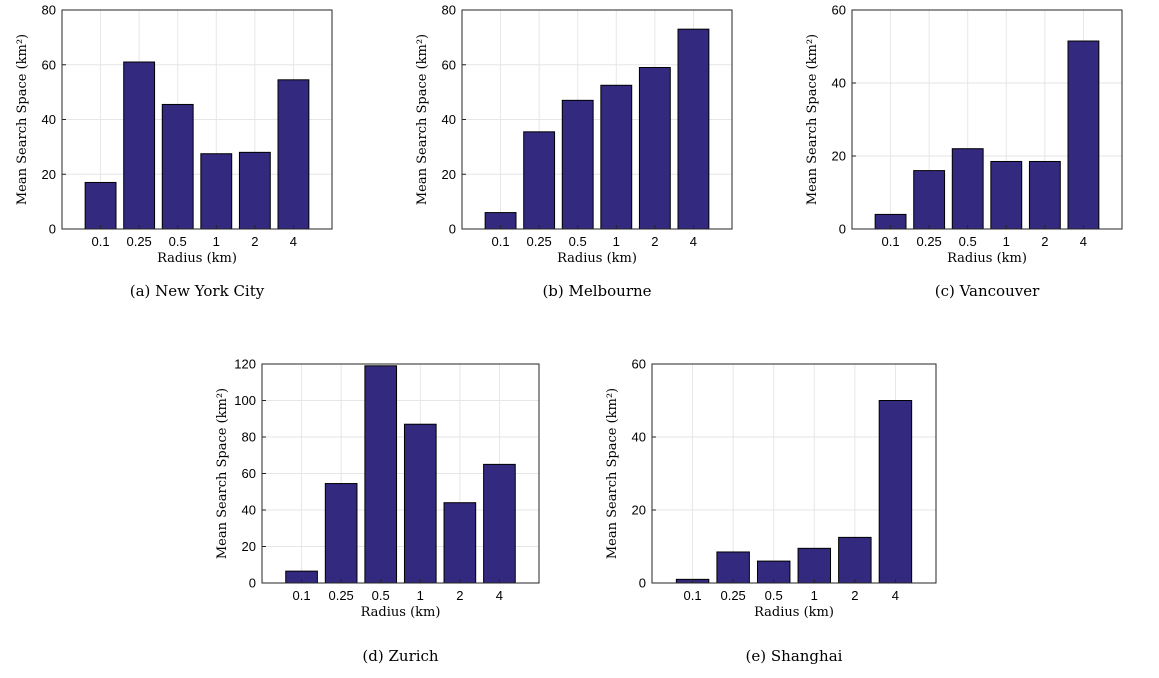 This screenshot has width=1159, height=678. What do you see at coordinates (596, 291) in the screenshot?
I see `chart-caption: (b) Melbourne` at bounding box center [596, 291].